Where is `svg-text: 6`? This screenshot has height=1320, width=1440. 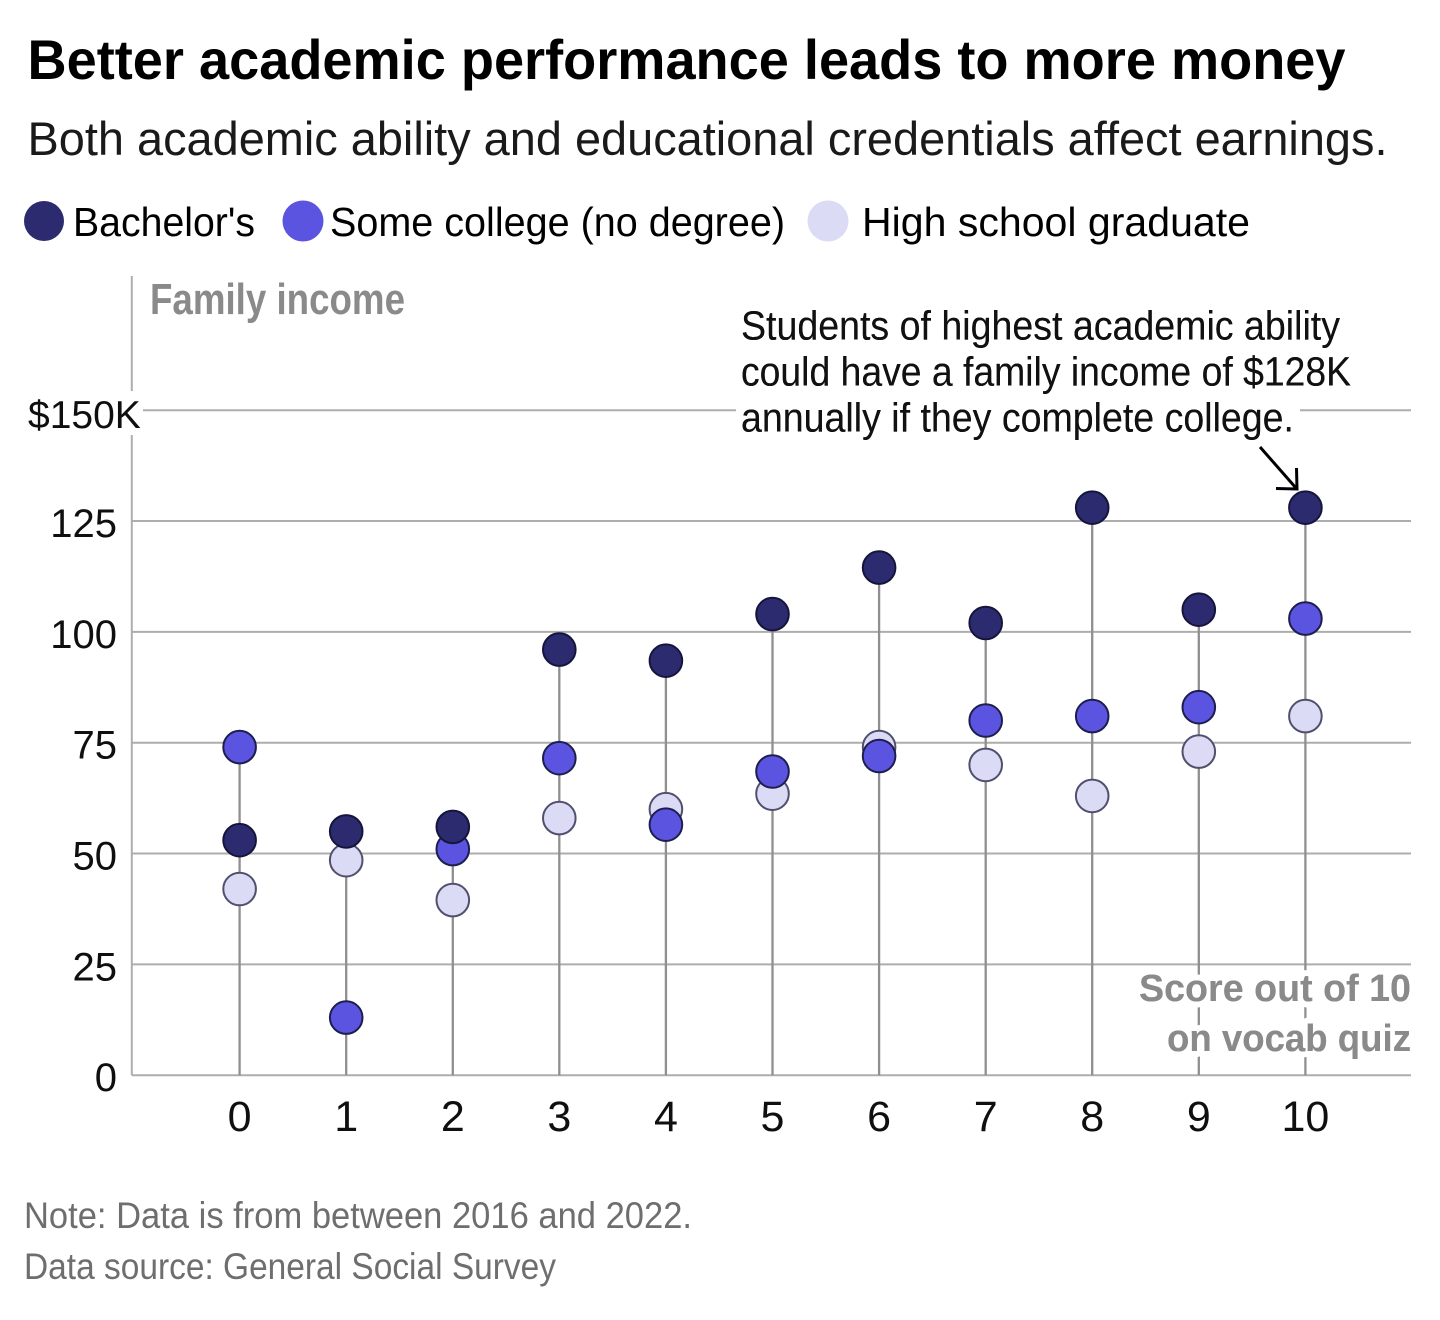
svg-text: 6 is located at coordinates (879, 1117).